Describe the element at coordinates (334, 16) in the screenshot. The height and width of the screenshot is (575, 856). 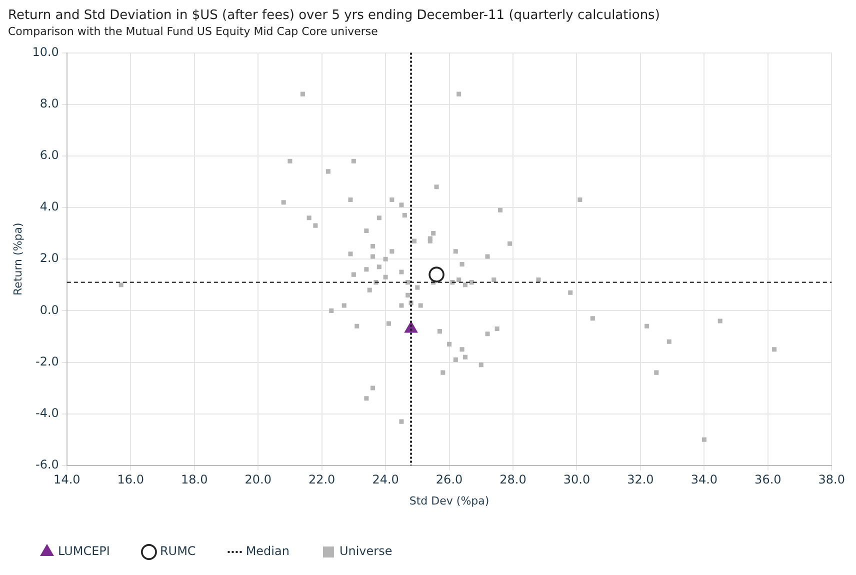
I see `chart-title: Return and Std Deviation in $US (after fees) over 5 yrs ending December-11 (quarterly calculations)` at that location.